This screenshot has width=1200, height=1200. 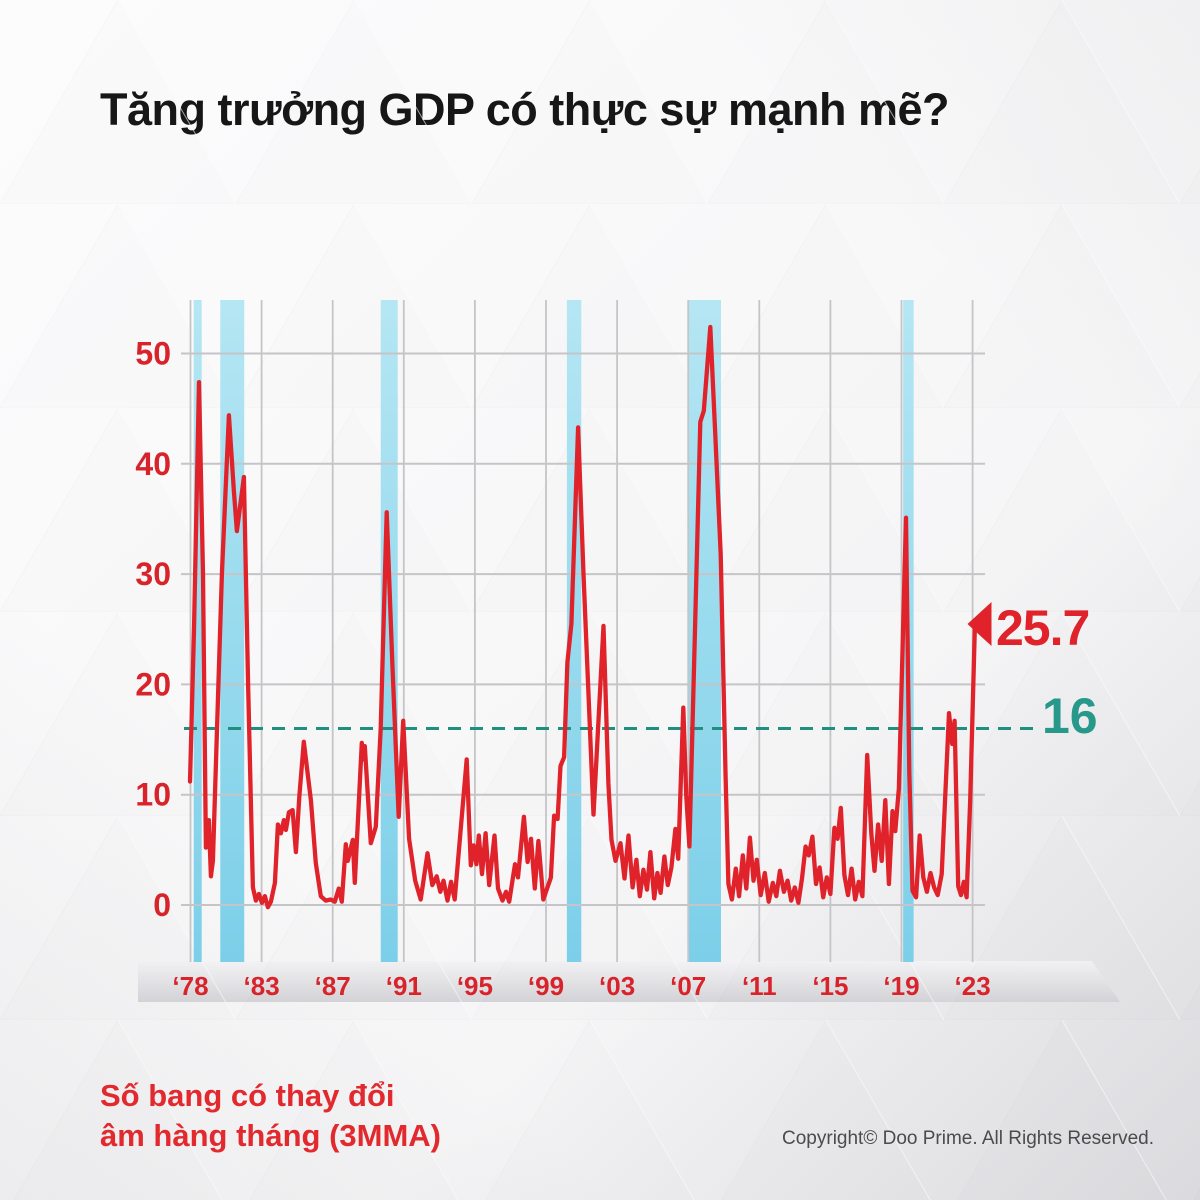 I want to click on x-axis-tick-label: ‘11, so click(x=759, y=986).